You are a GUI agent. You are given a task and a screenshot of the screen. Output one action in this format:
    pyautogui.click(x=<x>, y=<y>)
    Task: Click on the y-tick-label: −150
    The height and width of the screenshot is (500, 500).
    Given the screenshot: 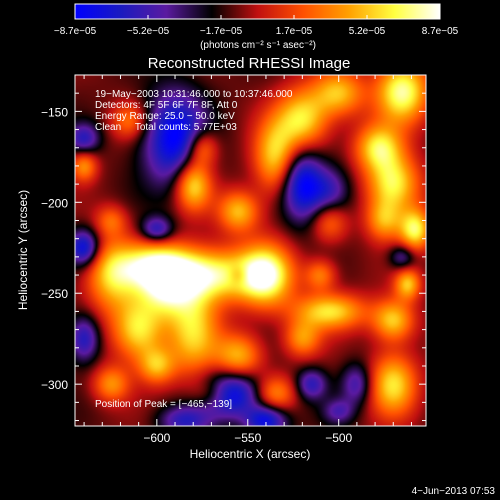 What is the action you would take?
    pyautogui.click(x=54, y=112)
    